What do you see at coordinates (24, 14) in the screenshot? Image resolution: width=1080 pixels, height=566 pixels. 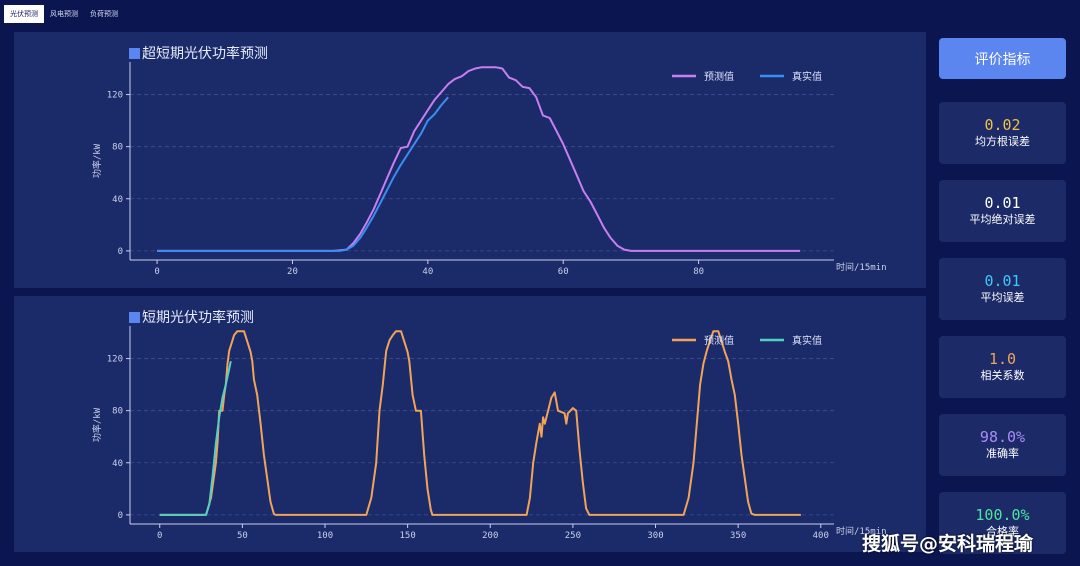 I see `tab-solar-forecast: 光伏预测` at bounding box center [24, 14].